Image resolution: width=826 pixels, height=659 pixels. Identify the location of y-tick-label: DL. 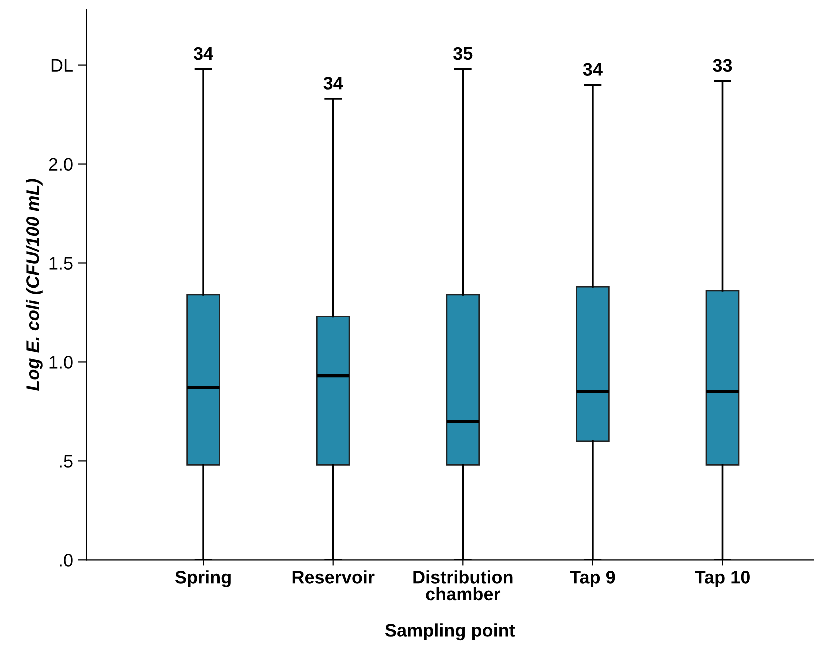
(62, 65).